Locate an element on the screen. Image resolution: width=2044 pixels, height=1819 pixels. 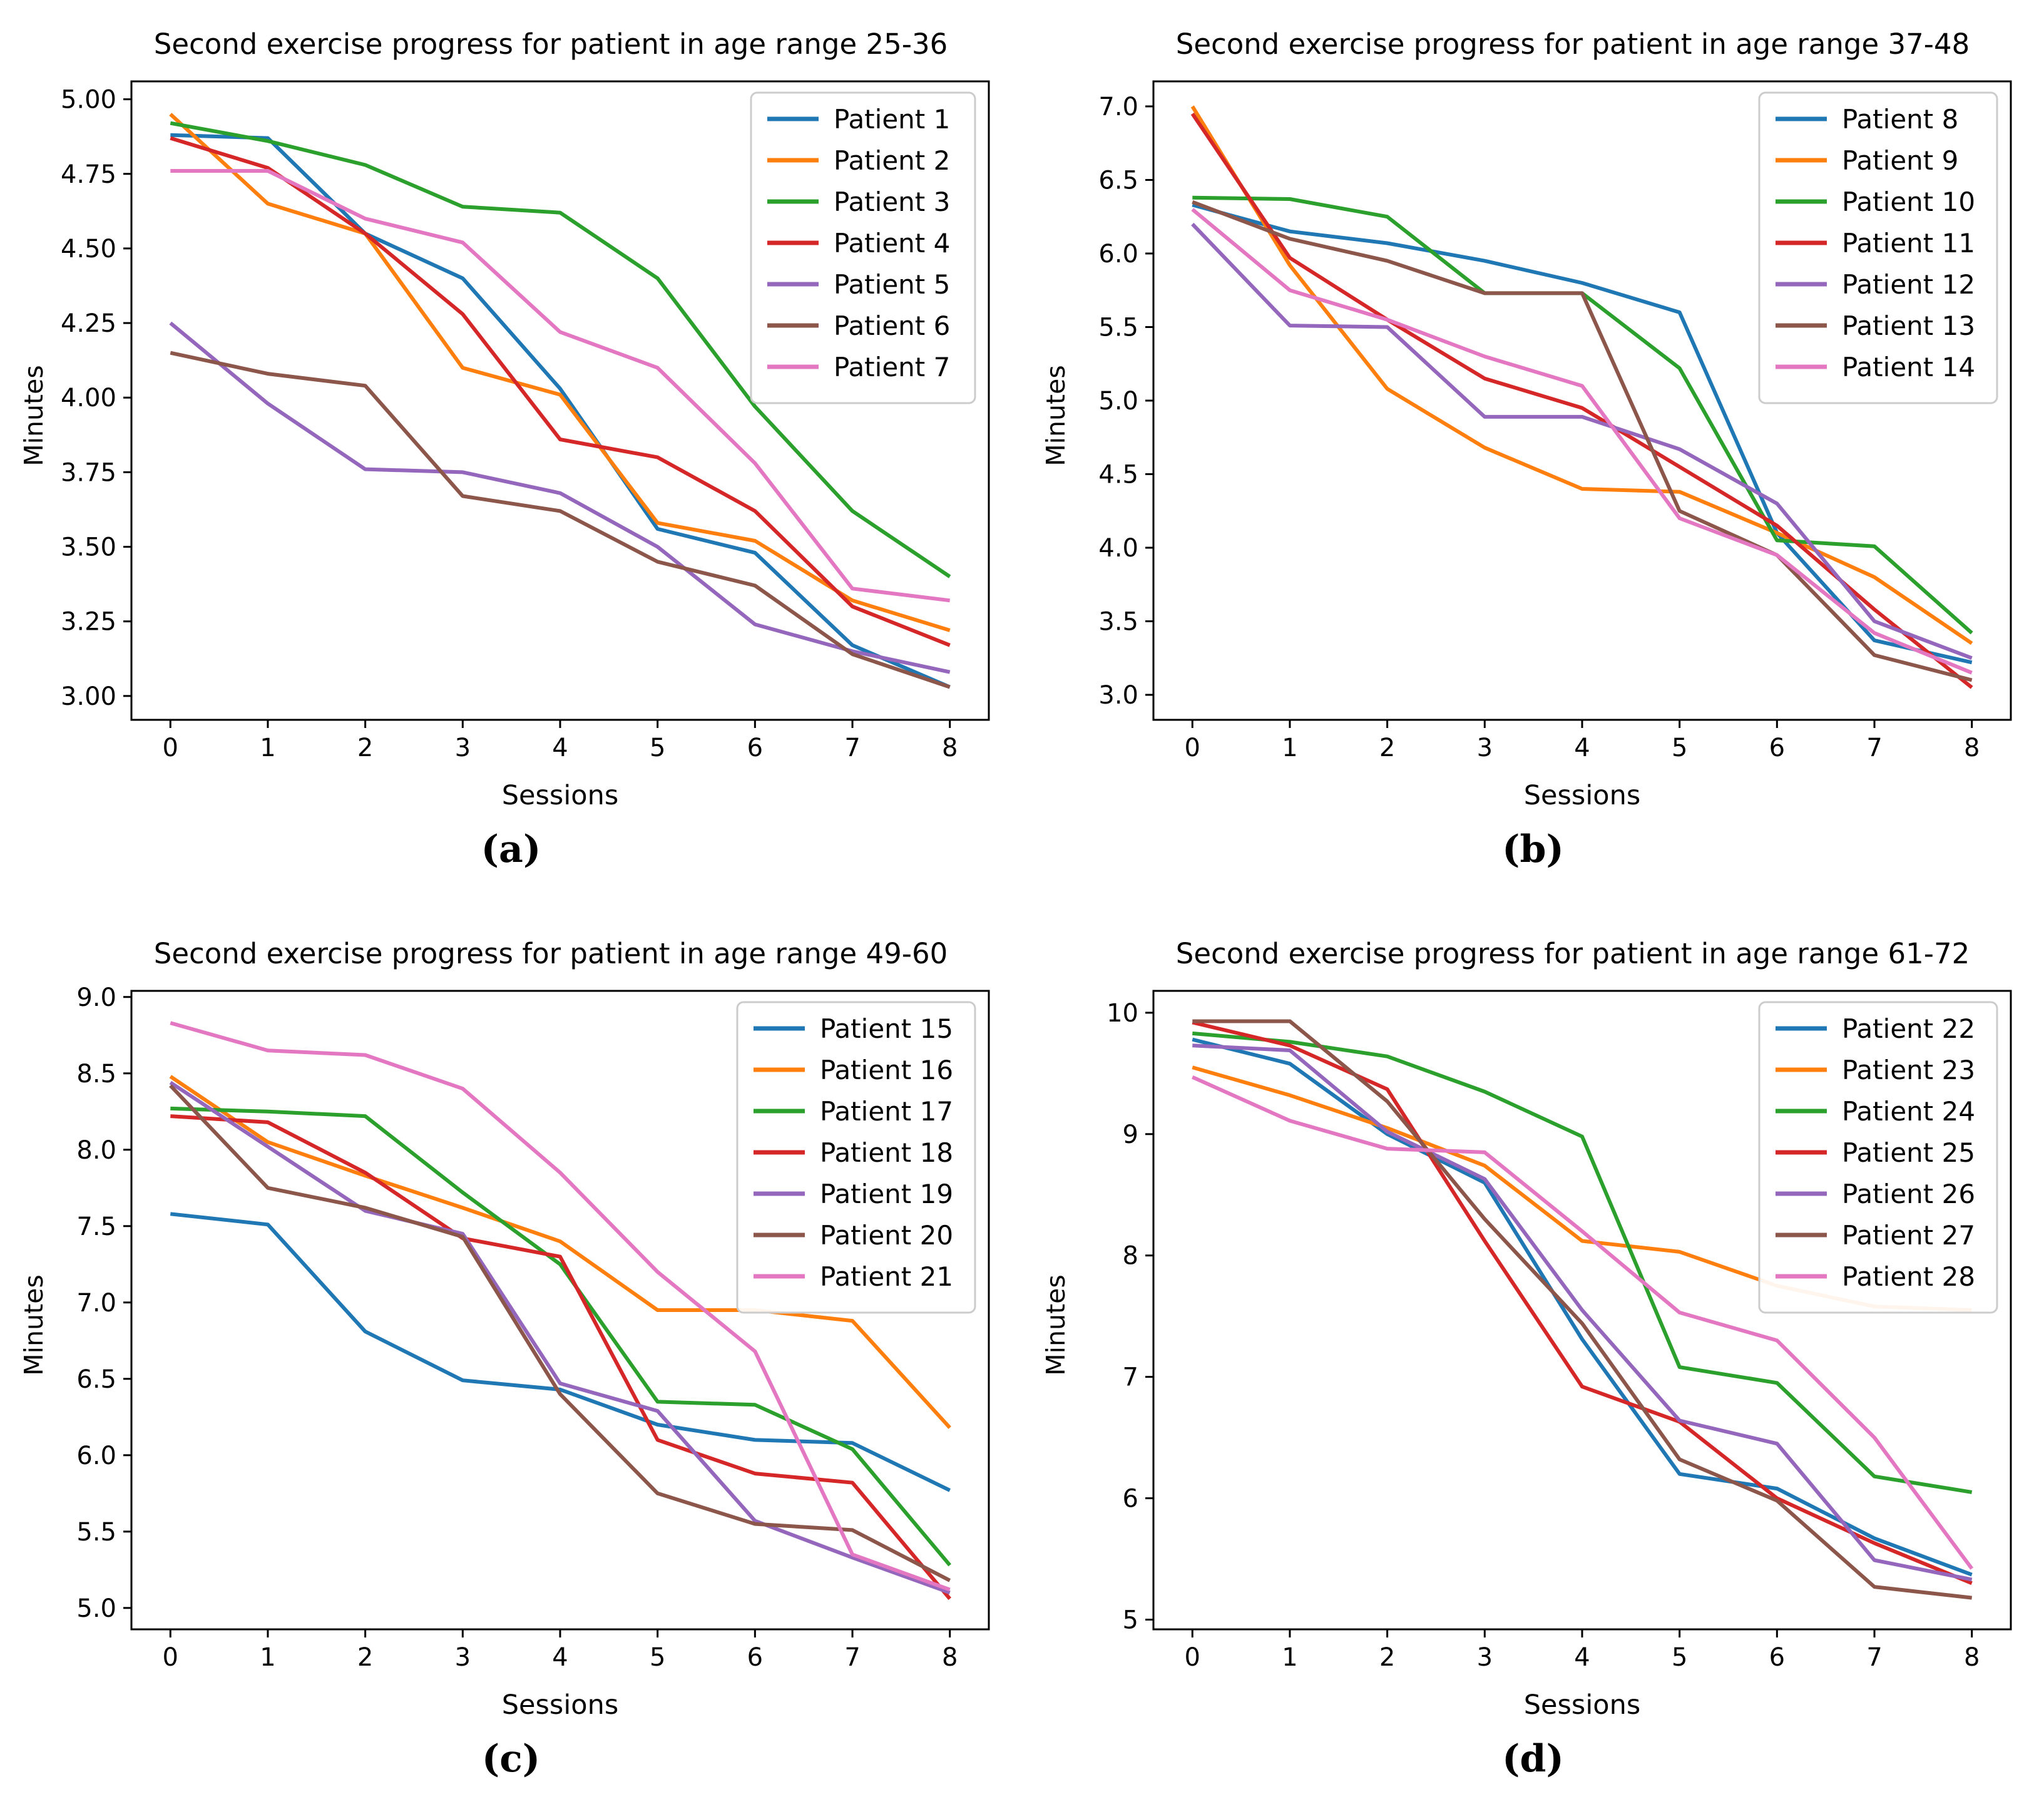
y-tick-label: 3.25 is located at coordinates (88, 622).